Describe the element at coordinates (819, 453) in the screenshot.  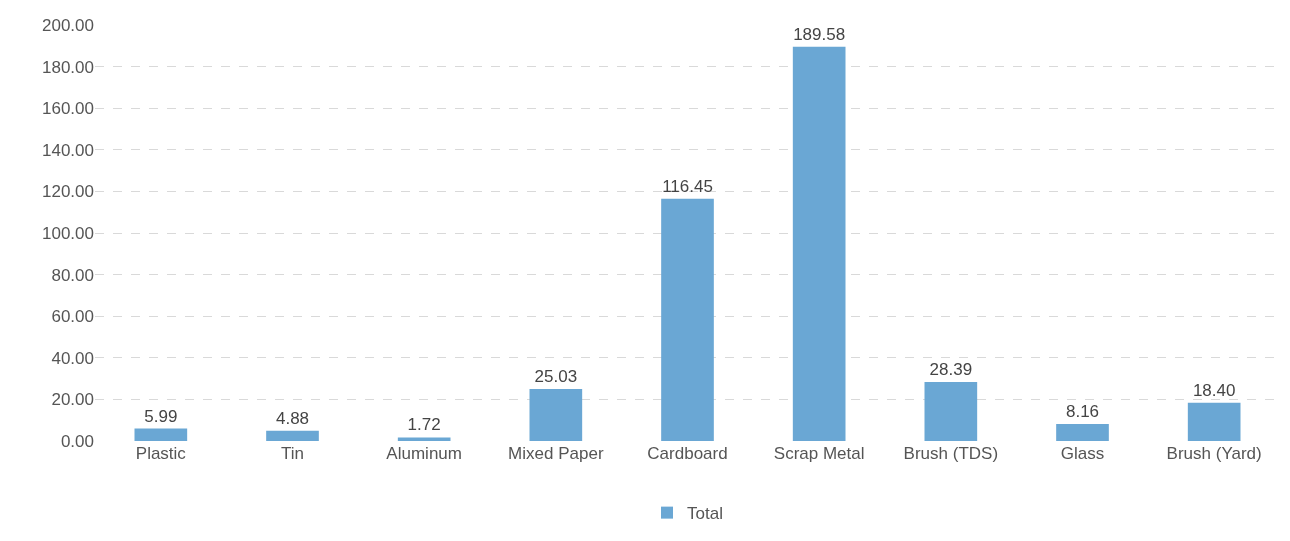
I see `x-tick-label: Scrap Metal` at that location.